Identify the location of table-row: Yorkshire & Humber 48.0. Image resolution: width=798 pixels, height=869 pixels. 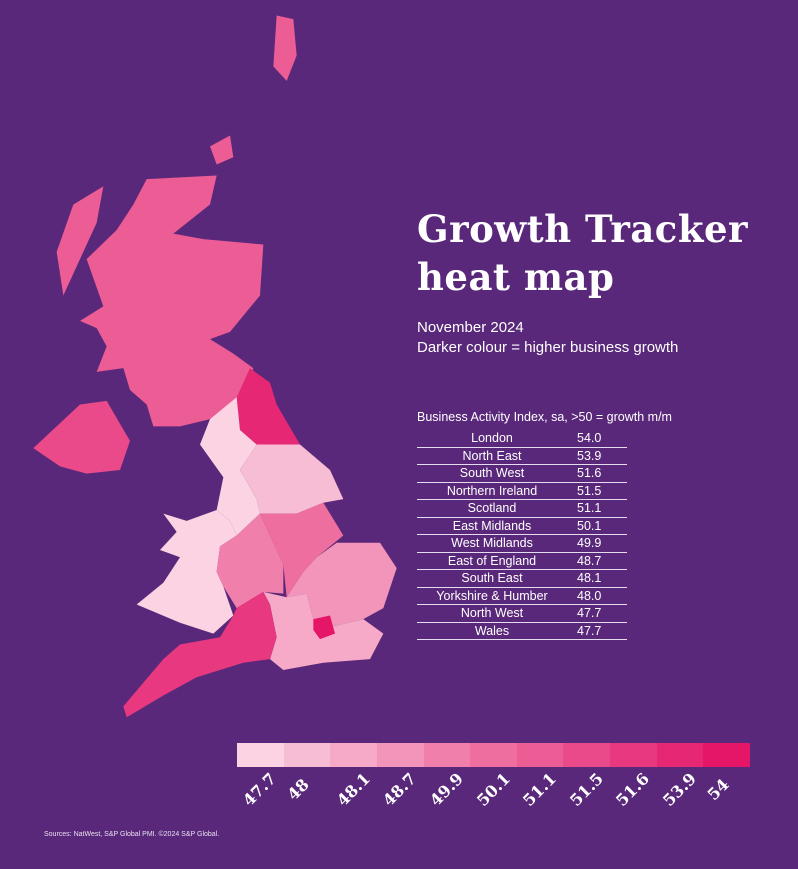
(522, 596).